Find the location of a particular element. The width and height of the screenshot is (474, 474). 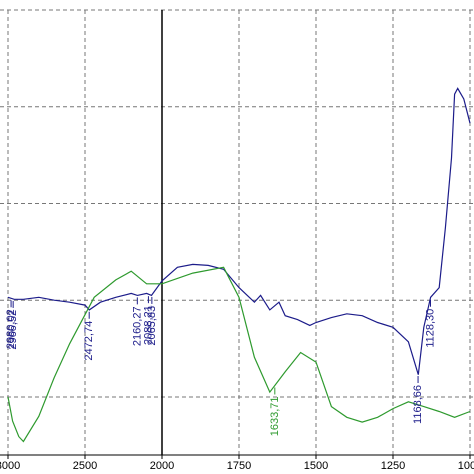

peak-label: 1633,71 is located at coordinates (275, 417).